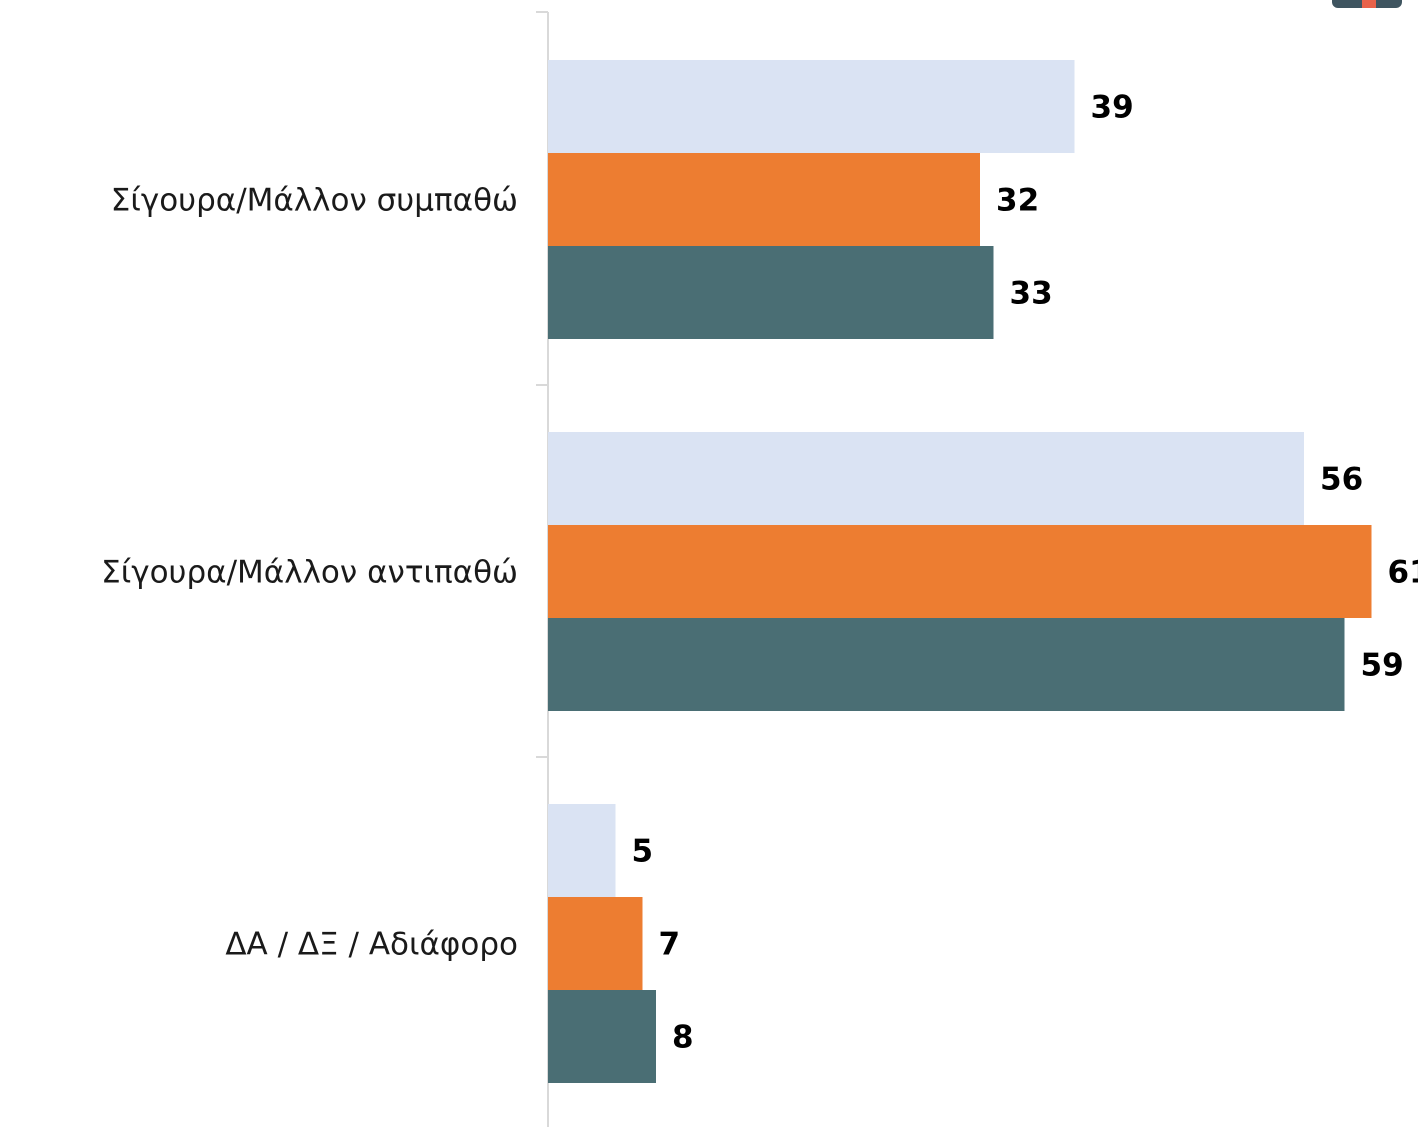  What do you see at coordinates (670, 945) in the screenshot?
I see `data-label: 7` at bounding box center [670, 945].